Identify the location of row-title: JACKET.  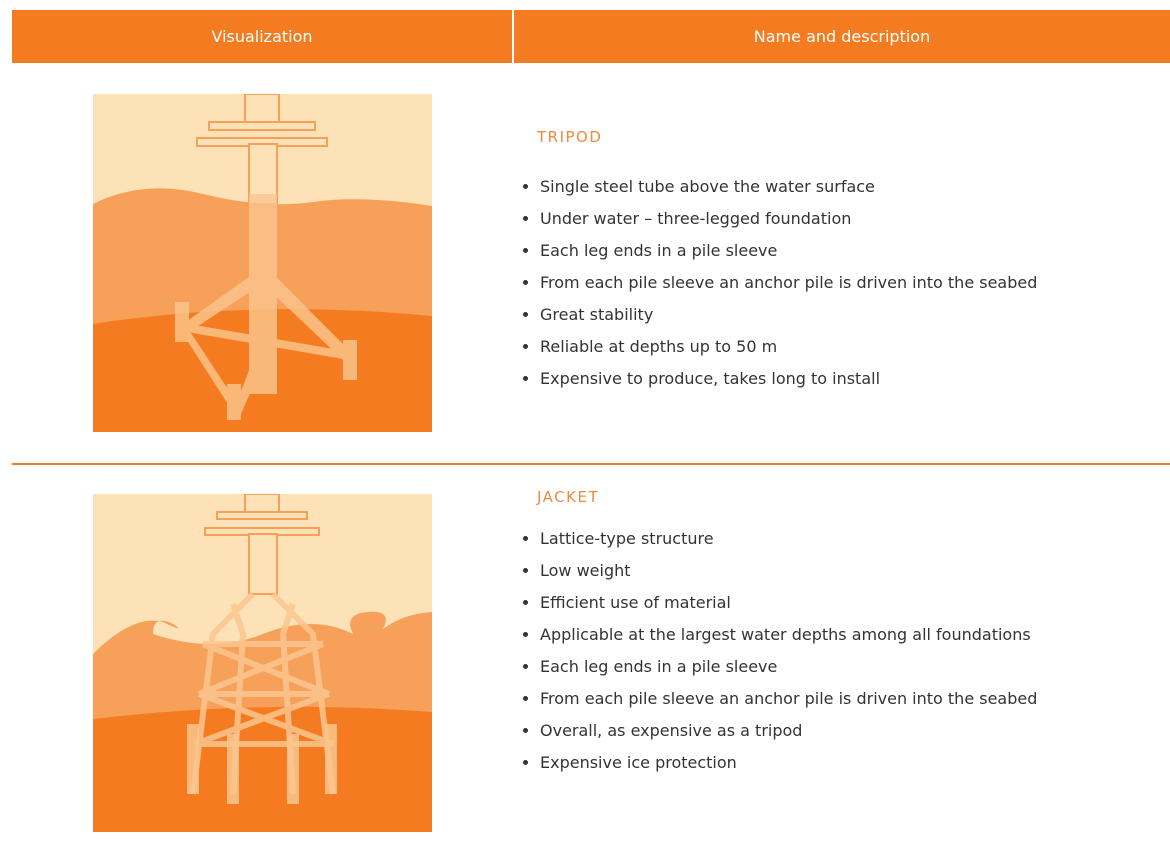
(568, 497).